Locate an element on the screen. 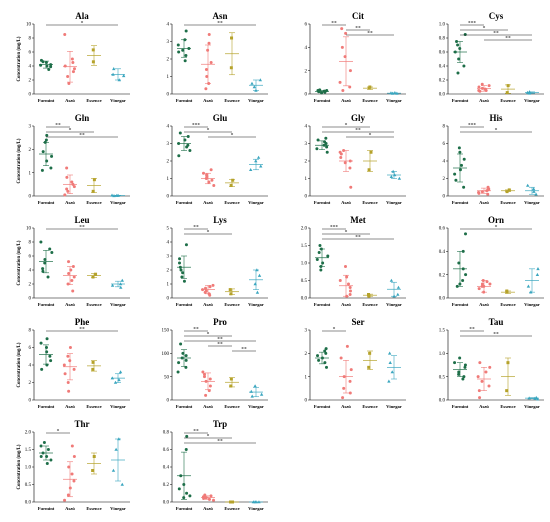 Image resolution: width=550 pixels, height=522 pixels. y-tick-label: 1 is located at coordinates (168, 285).